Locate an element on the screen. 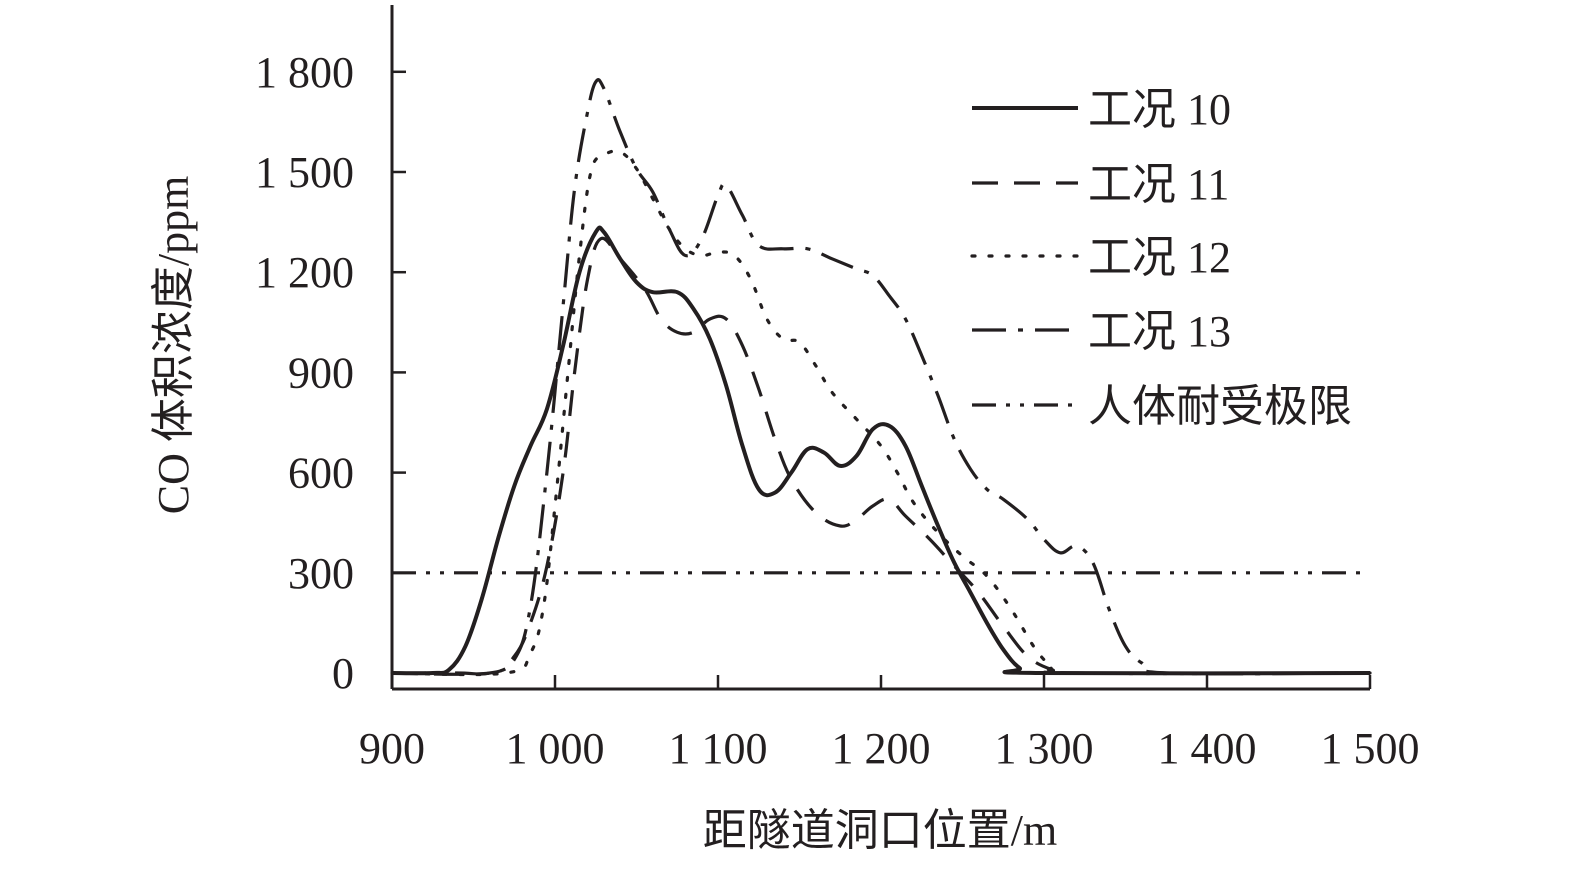  y-tick-label: 0 is located at coordinates (343, 673).